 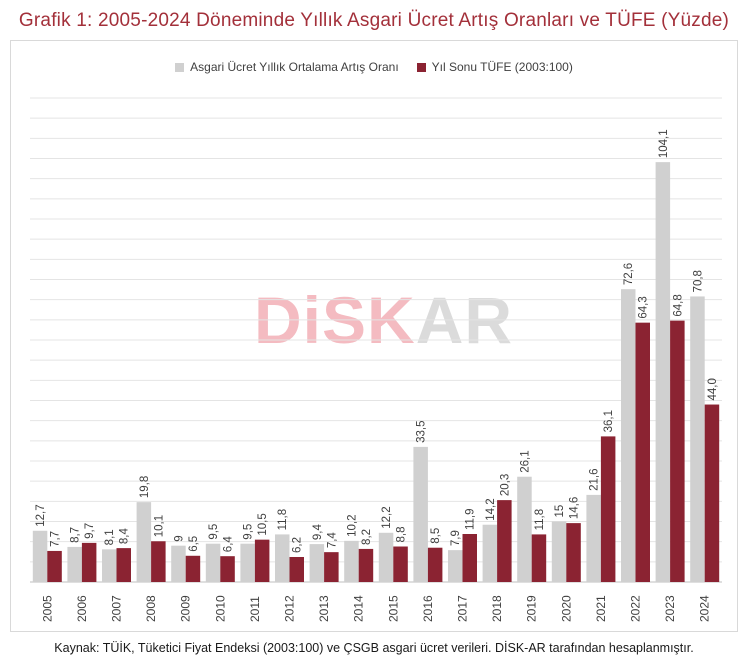 I want to click on bar-series1-2013, so click(x=317, y=563).